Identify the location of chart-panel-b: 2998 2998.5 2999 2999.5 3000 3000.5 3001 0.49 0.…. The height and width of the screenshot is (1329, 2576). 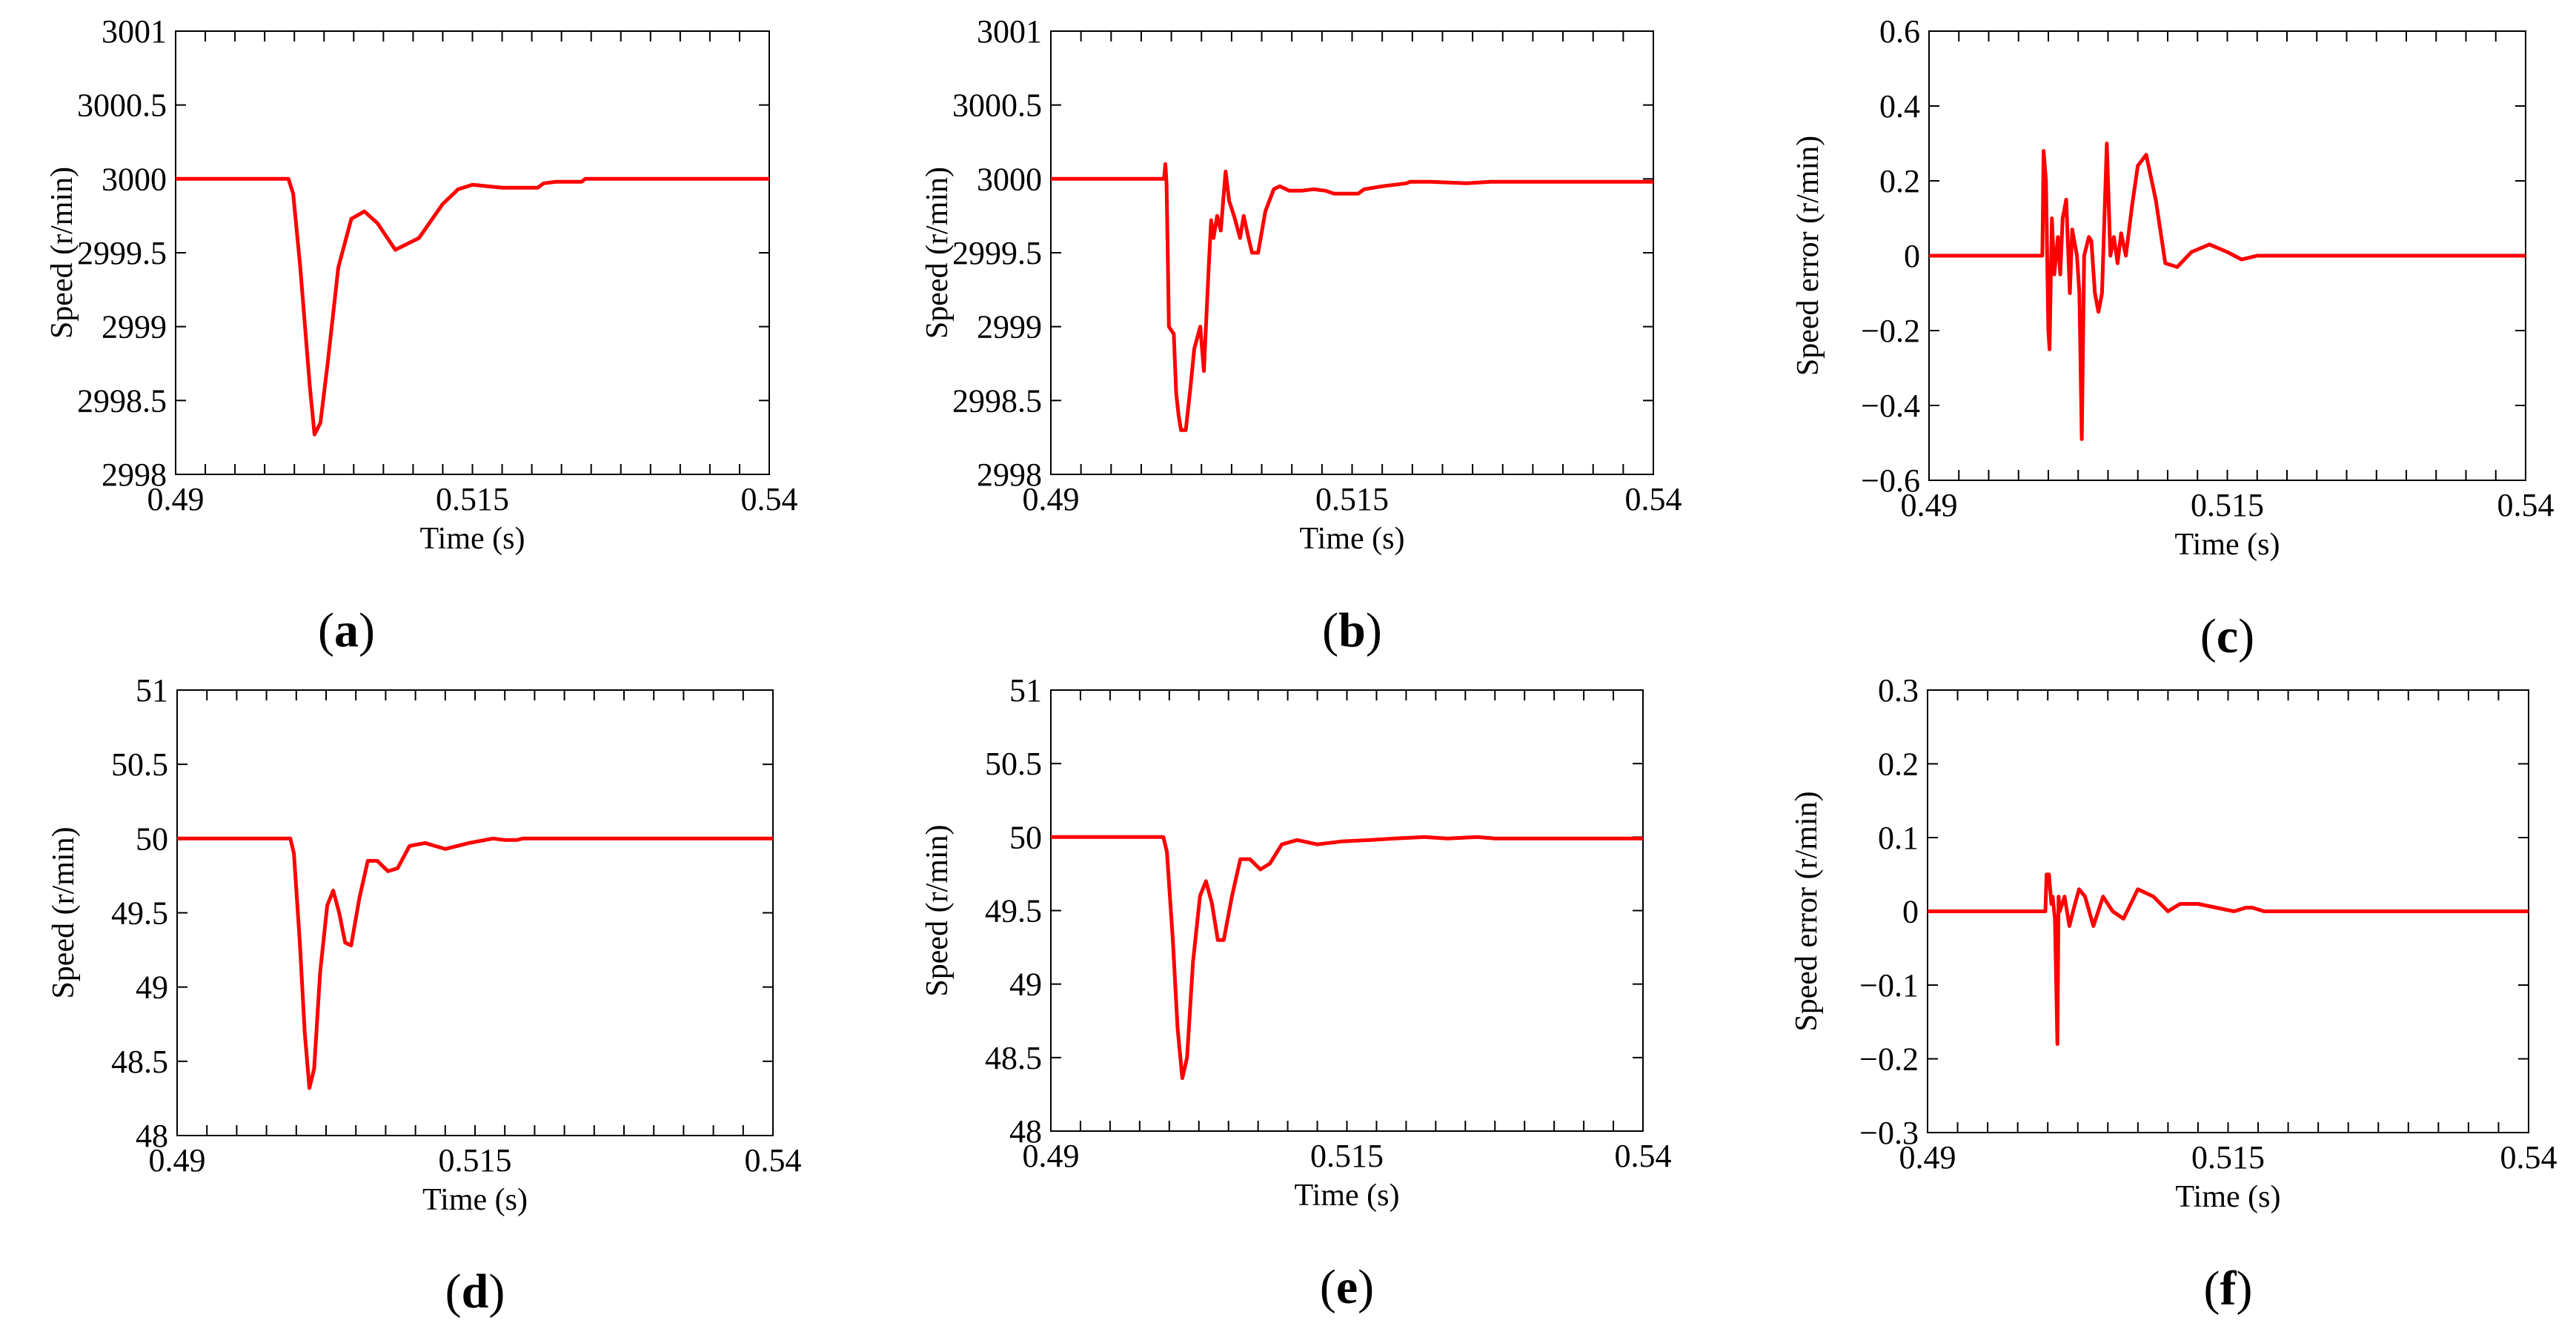
(1301, 335).